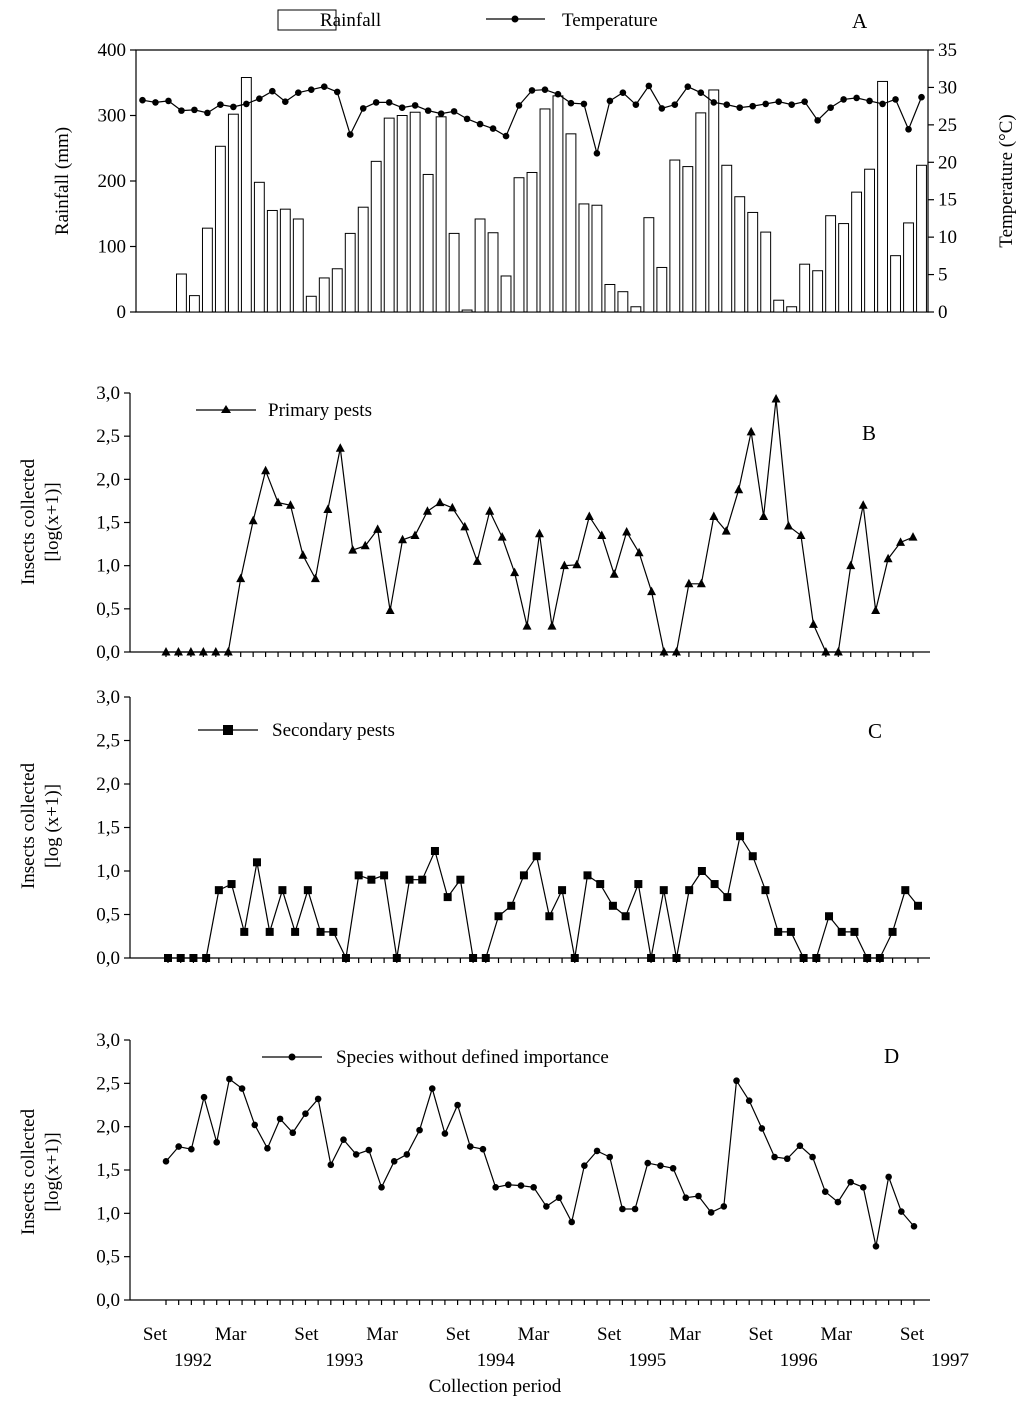 This screenshot has height=1403, width=1024. What do you see at coordinates (28, 1171) in the screenshot?
I see `ylabel-d-line1: Insects collected` at bounding box center [28, 1171].